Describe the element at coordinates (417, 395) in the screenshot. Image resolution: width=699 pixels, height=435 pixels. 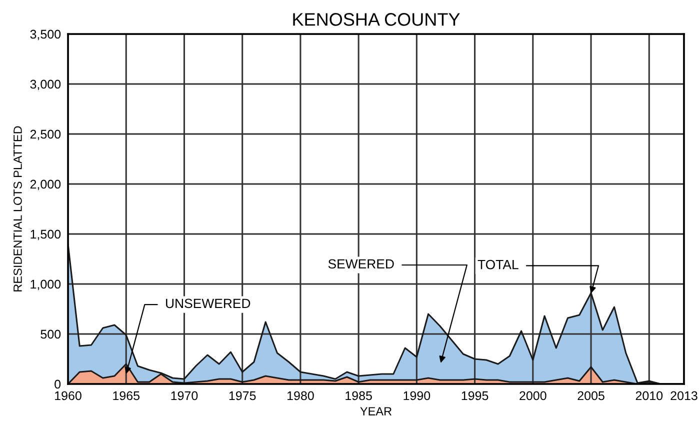
I see `x-tick-label: 1990` at that location.